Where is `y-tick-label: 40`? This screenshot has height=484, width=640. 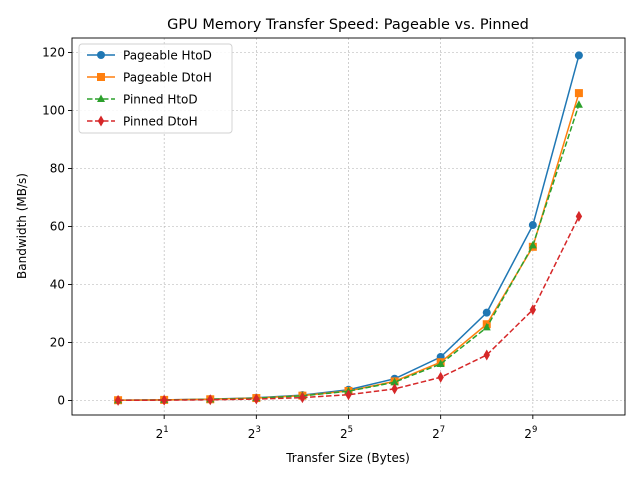 y-tick-label: 40 is located at coordinates (57, 285).